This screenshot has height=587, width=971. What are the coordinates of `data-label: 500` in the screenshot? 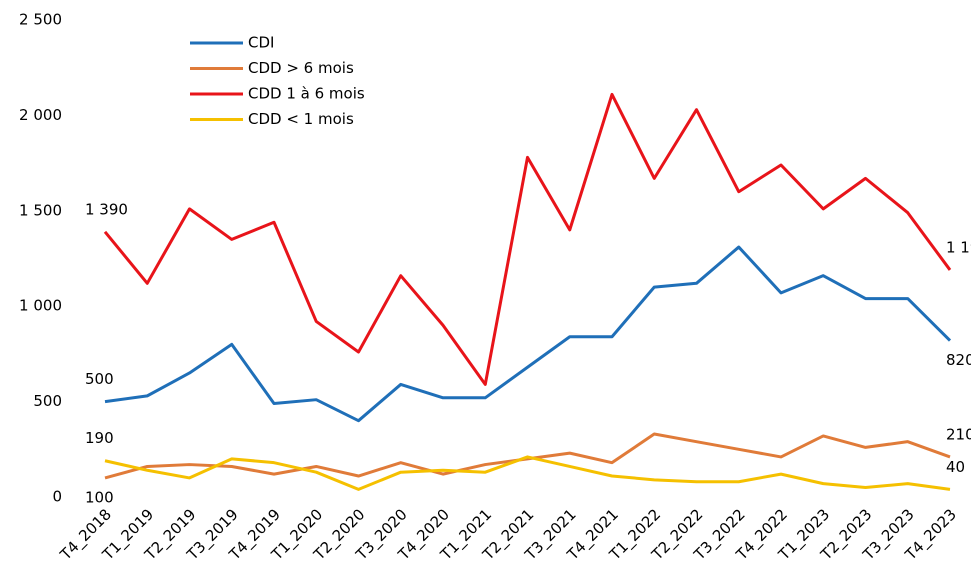 It's located at (99, 379).